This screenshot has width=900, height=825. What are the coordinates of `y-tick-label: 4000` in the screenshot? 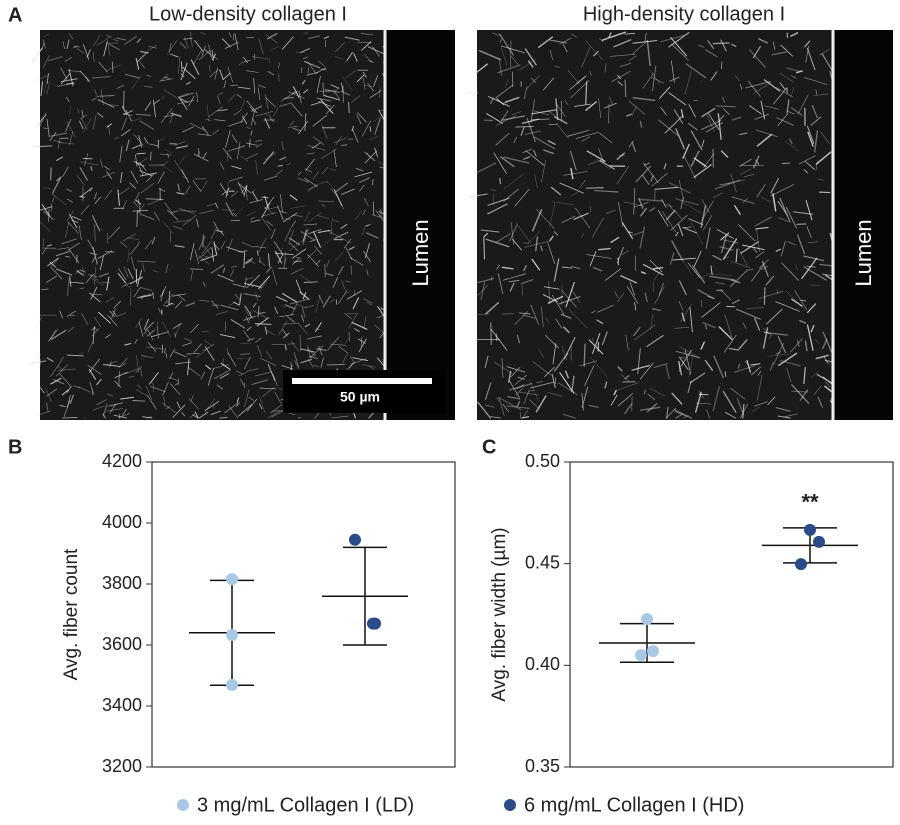 It's located at (122, 522).